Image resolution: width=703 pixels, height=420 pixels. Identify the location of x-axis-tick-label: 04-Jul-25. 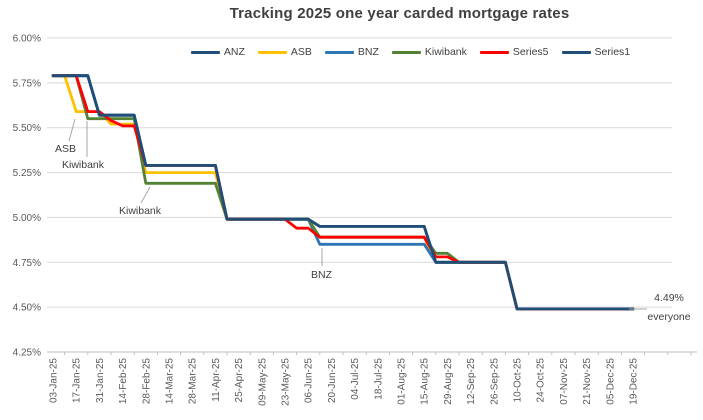
(355, 379).